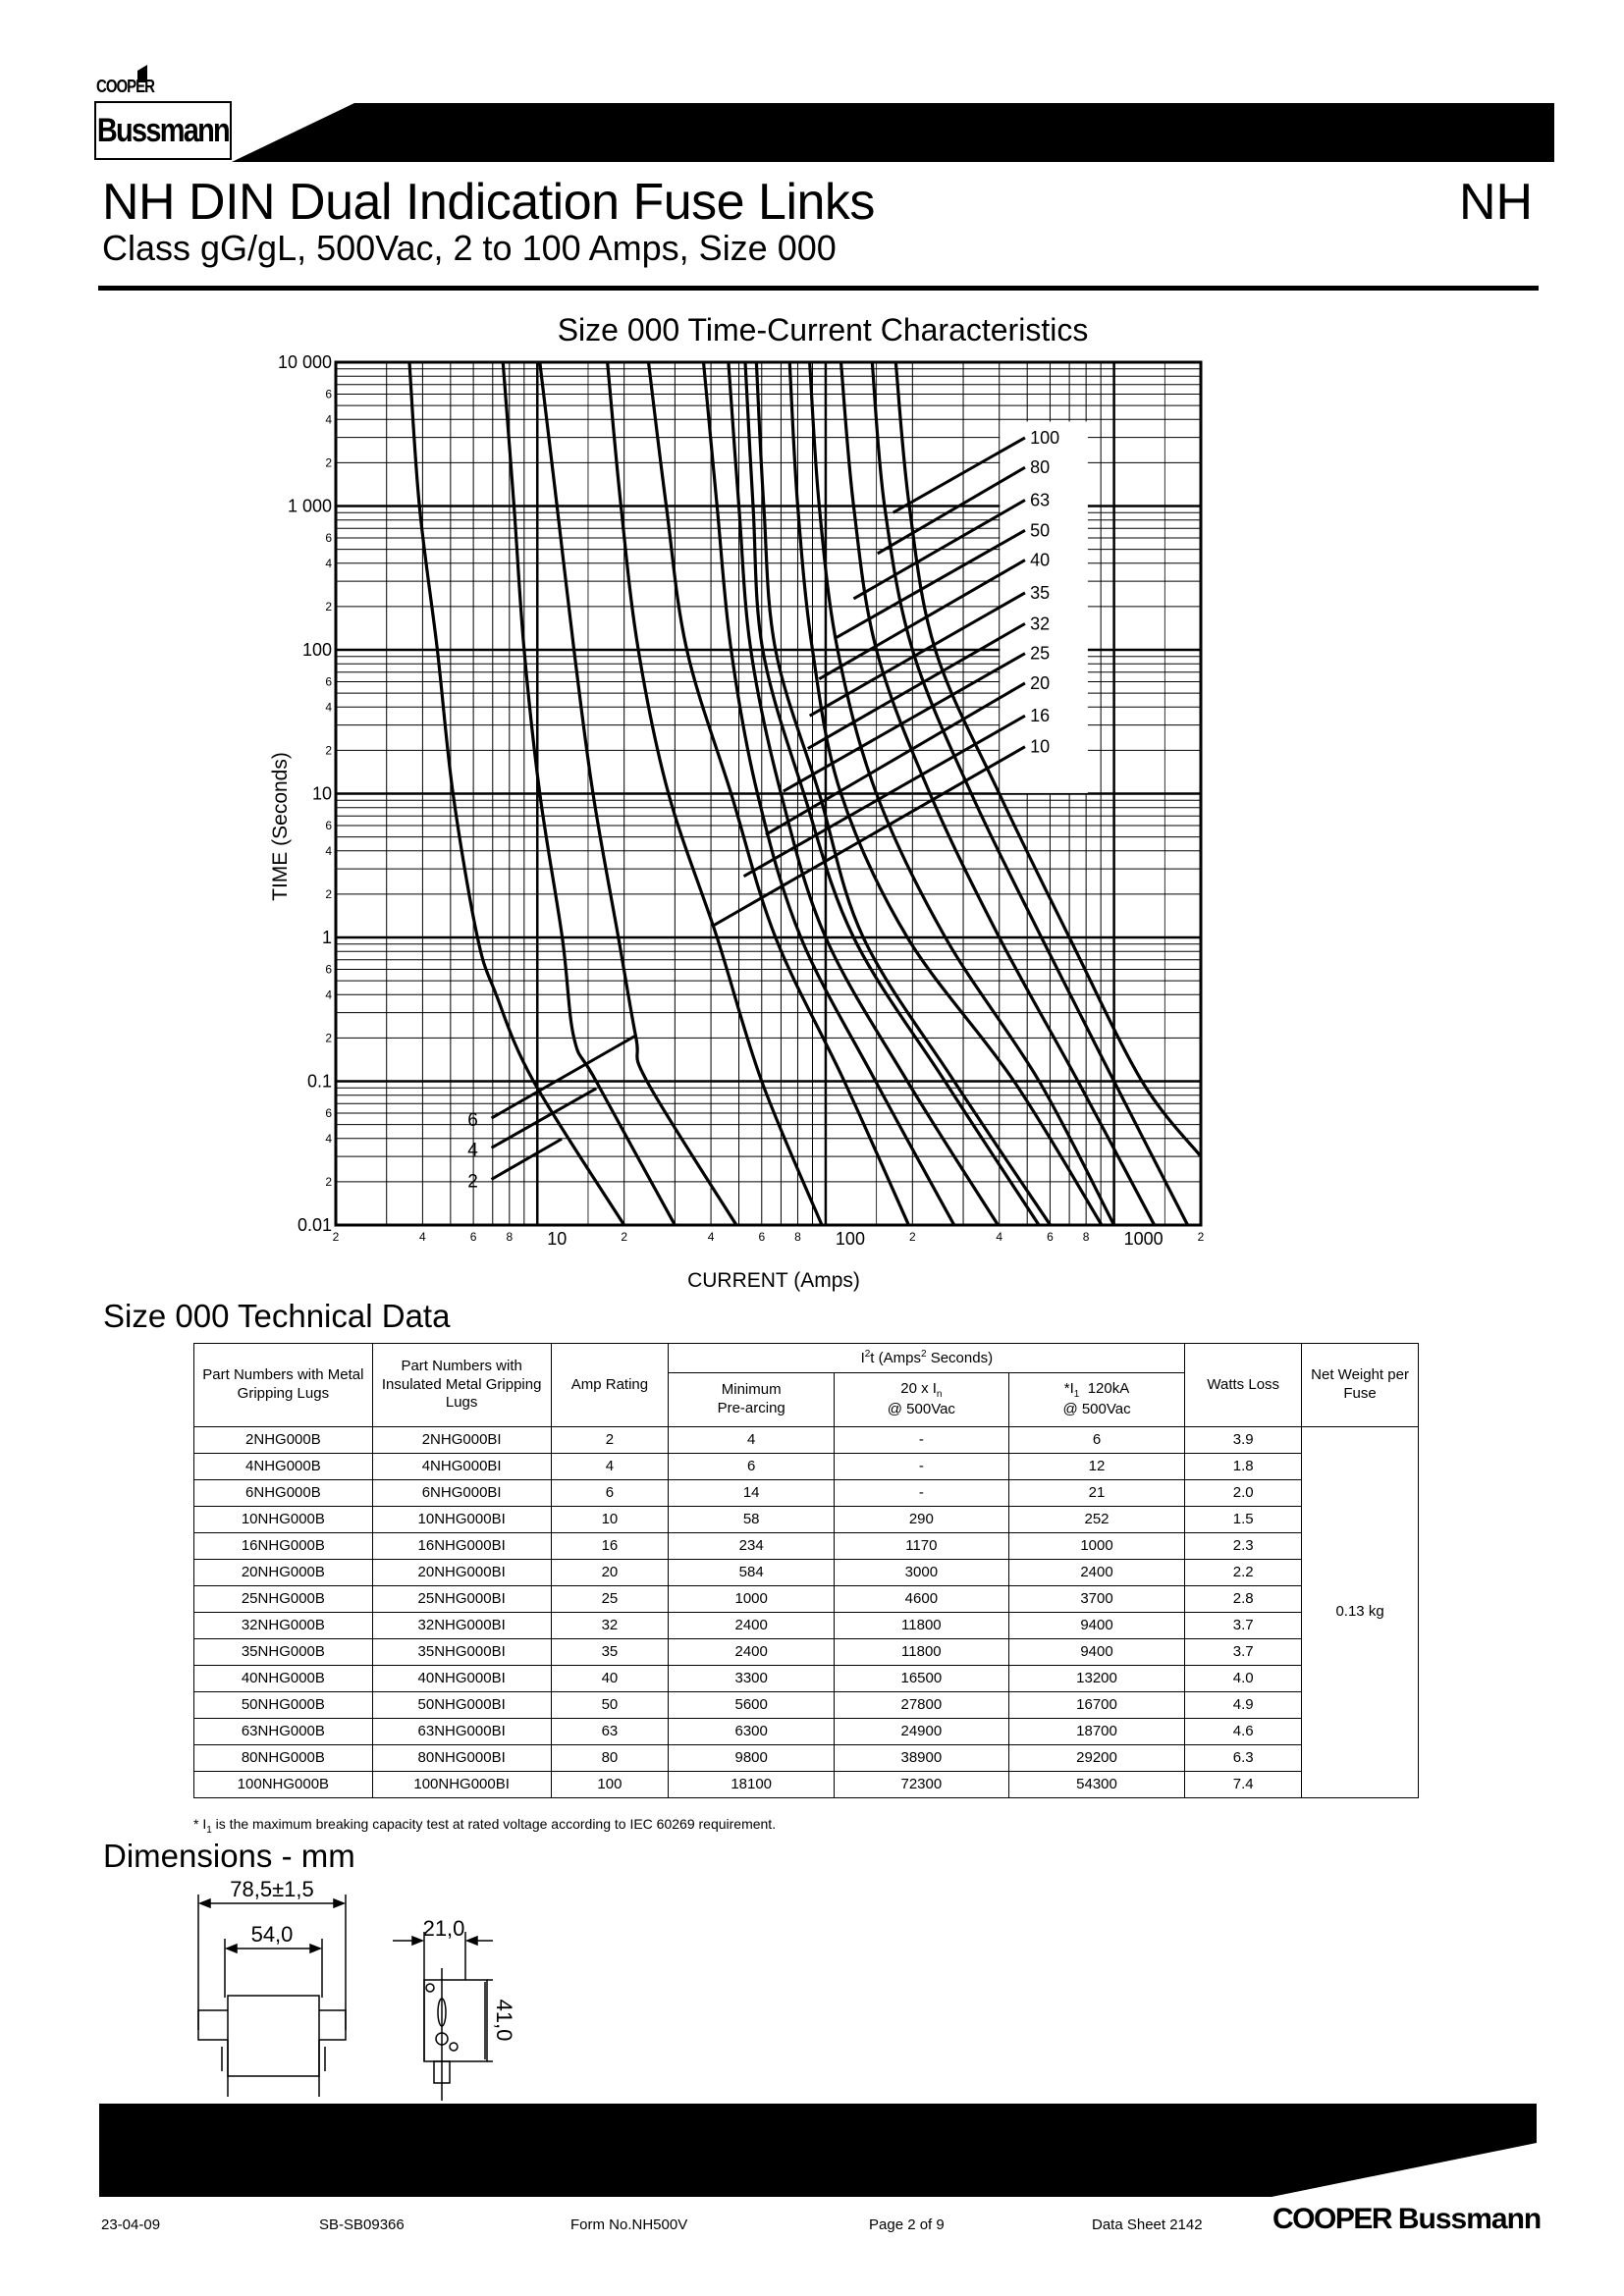 The width and height of the screenshot is (1624, 2296). I want to click on cell-part-metal: 20NHG000B, so click(283, 1573).